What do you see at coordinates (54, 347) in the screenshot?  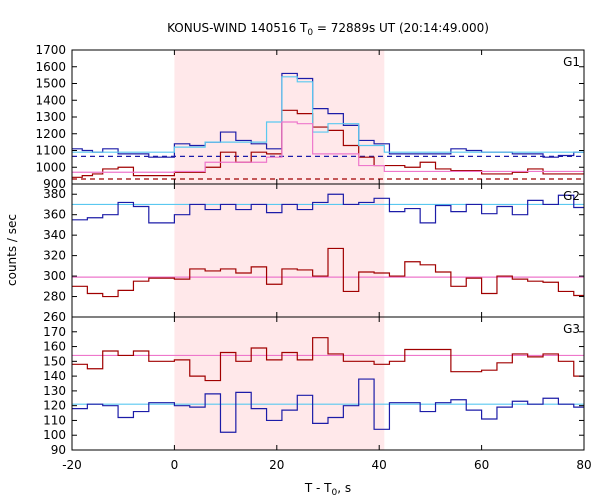 I see `y-tick-label-g3: 160` at bounding box center [54, 347].